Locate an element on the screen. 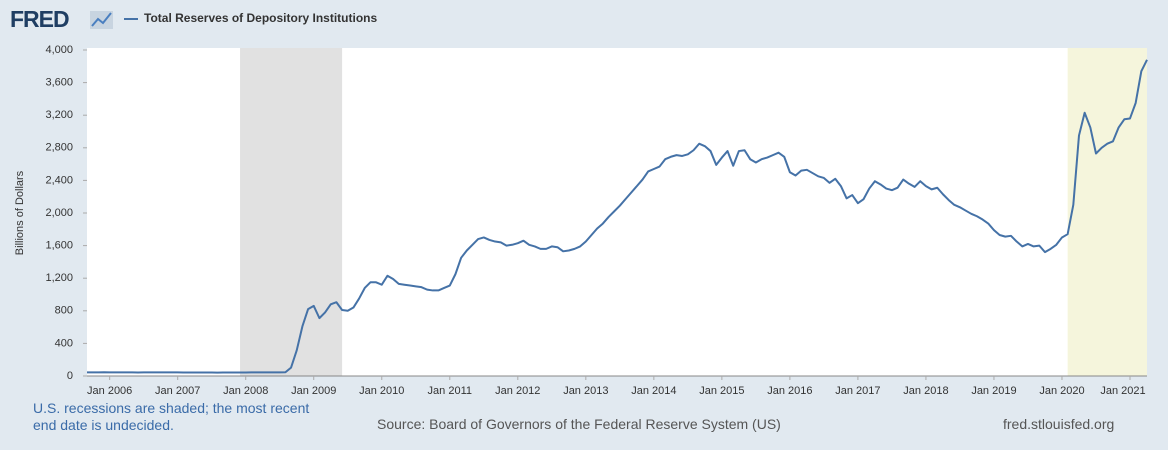 The image size is (1168, 450). y-tick-label: 0 is located at coordinates (70, 376).